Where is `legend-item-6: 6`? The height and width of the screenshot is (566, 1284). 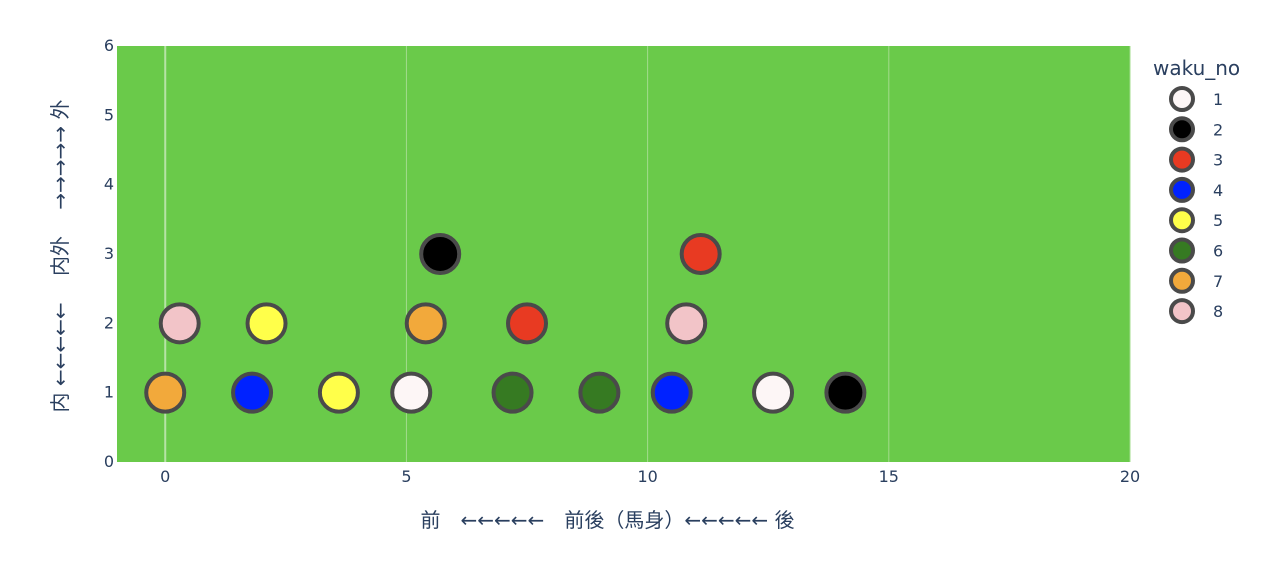
legend-item-6: 6 is located at coordinates (1196, 250).